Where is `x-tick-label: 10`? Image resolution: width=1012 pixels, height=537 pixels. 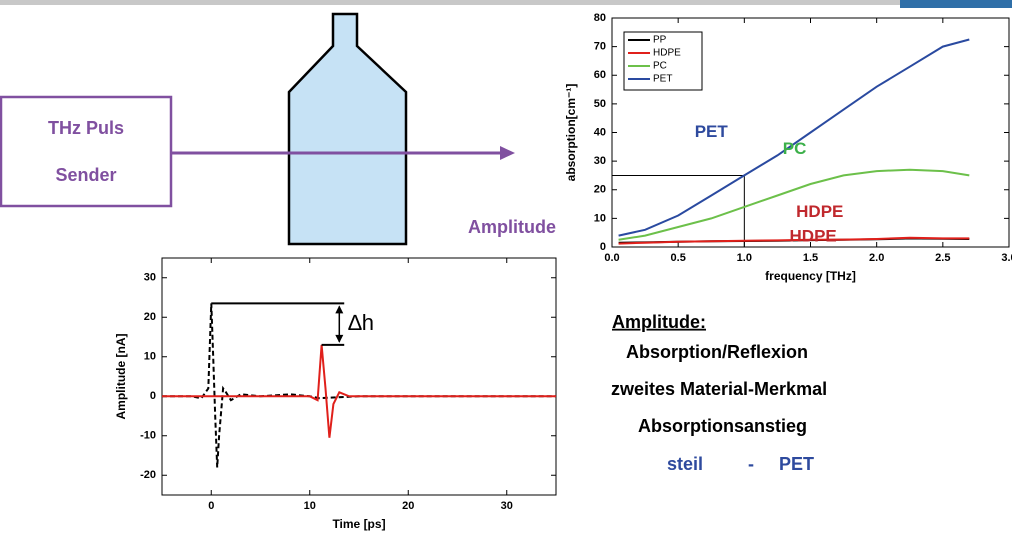
x-tick-label: 10 is located at coordinates (310, 506).